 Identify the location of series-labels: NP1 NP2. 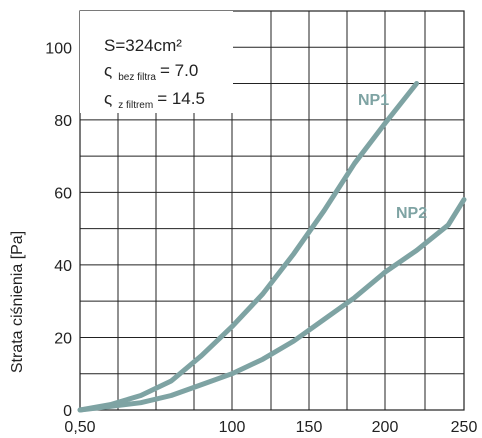
(392, 157).